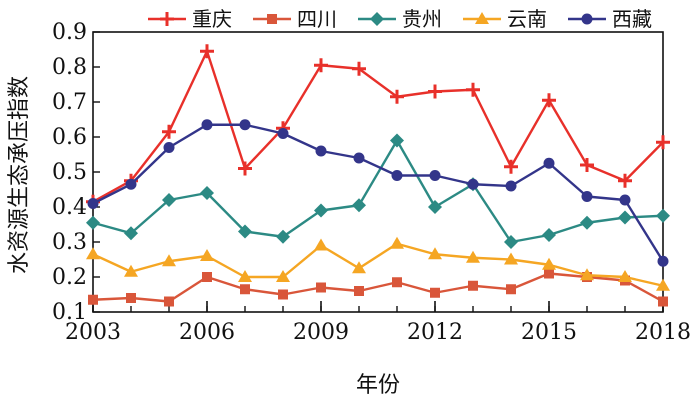  I want to click on y-tick-label: 0.2, so click(69, 277).